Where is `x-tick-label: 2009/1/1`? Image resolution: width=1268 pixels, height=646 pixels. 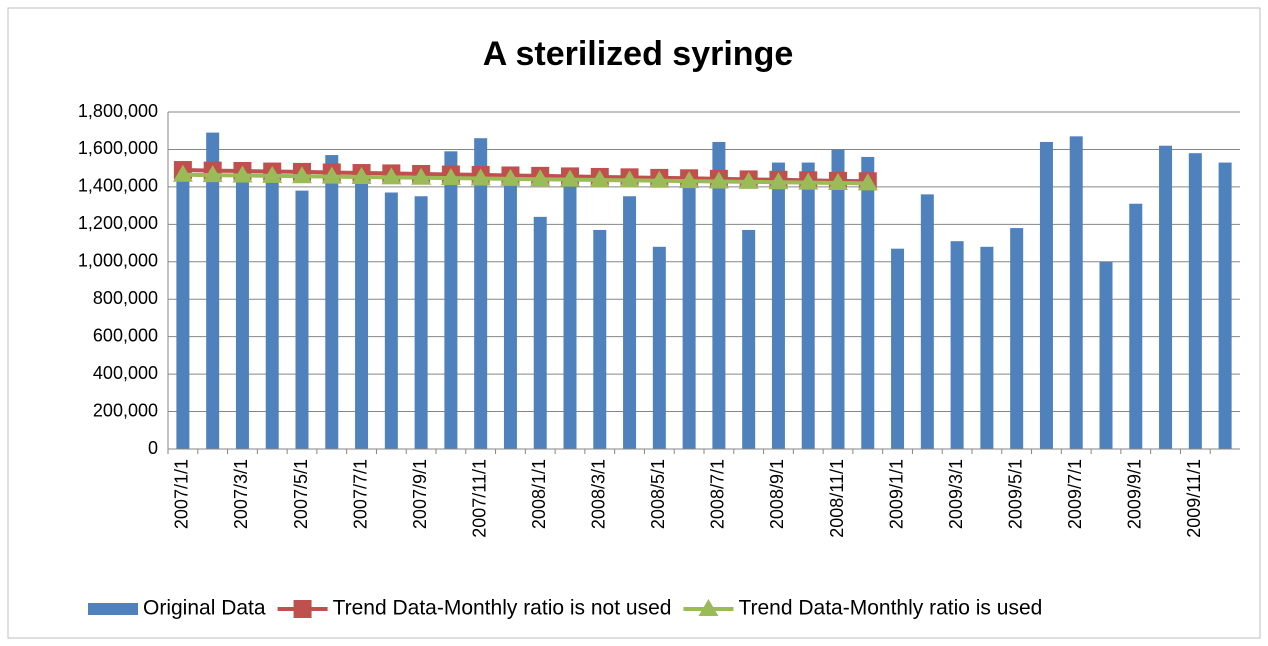 x-tick-label: 2009/1/1 is located at coordinates (896, 494).